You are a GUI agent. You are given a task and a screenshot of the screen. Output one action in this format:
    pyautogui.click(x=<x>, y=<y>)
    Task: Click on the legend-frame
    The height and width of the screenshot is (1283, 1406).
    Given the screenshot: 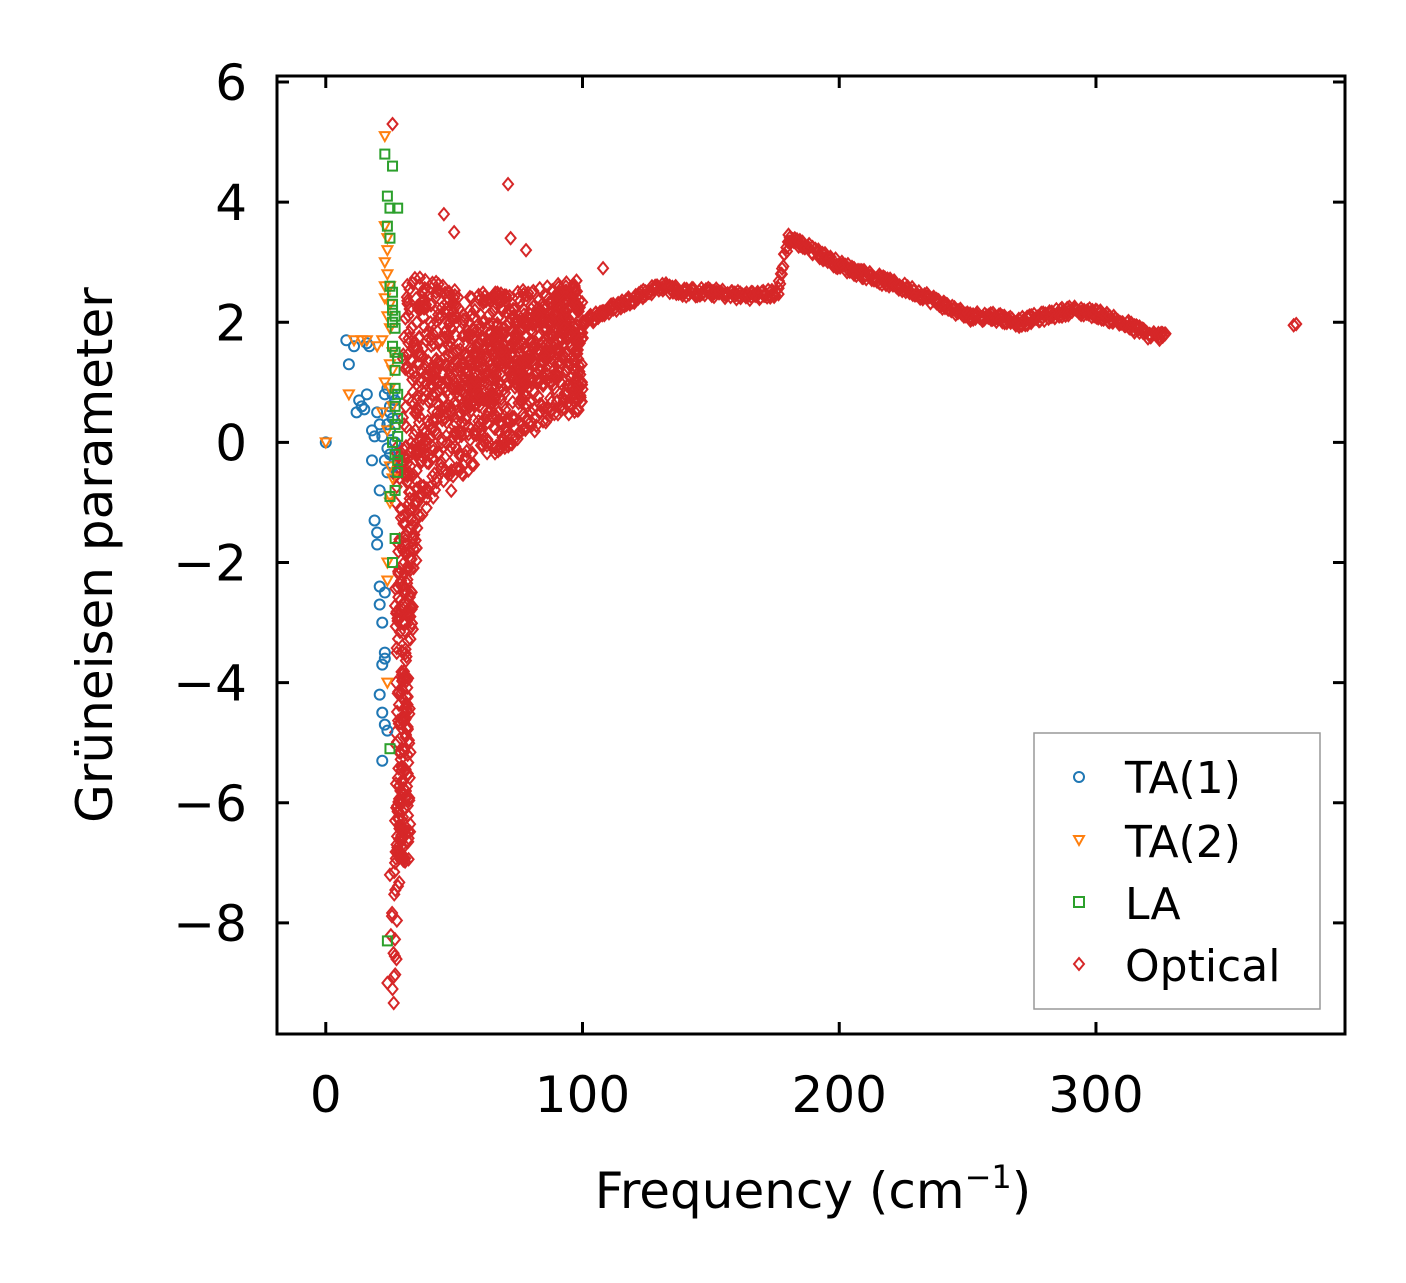 What is the action you would take?
    pyautogui.click(x=1177, y=871)
    